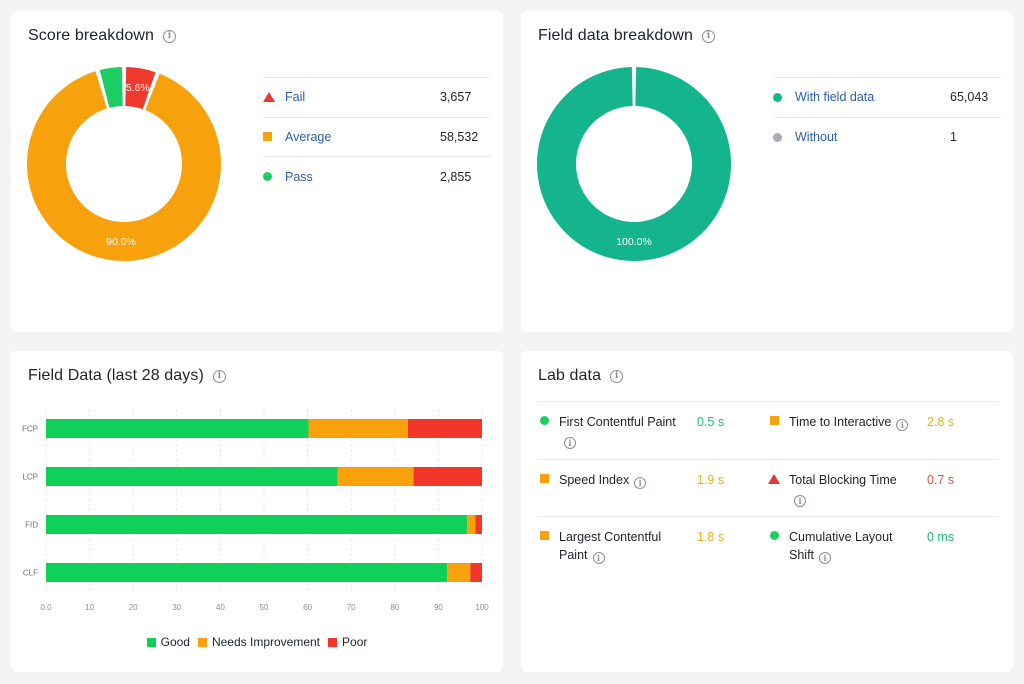  I want to click on lab-metric-first-contentful-paint: First Contentful Paint i 0.5 s, so click(653, 430).